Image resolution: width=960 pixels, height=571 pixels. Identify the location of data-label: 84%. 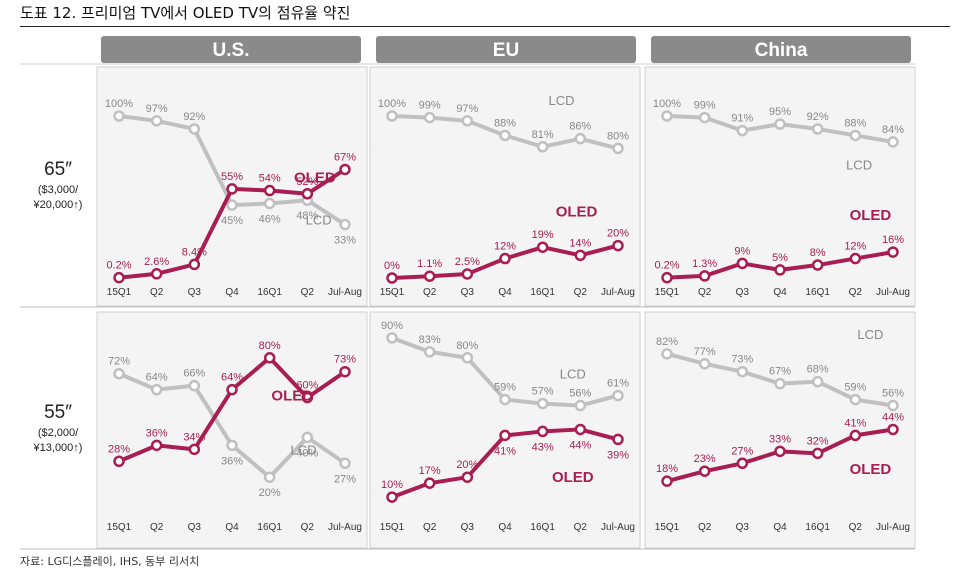
(893, 130).